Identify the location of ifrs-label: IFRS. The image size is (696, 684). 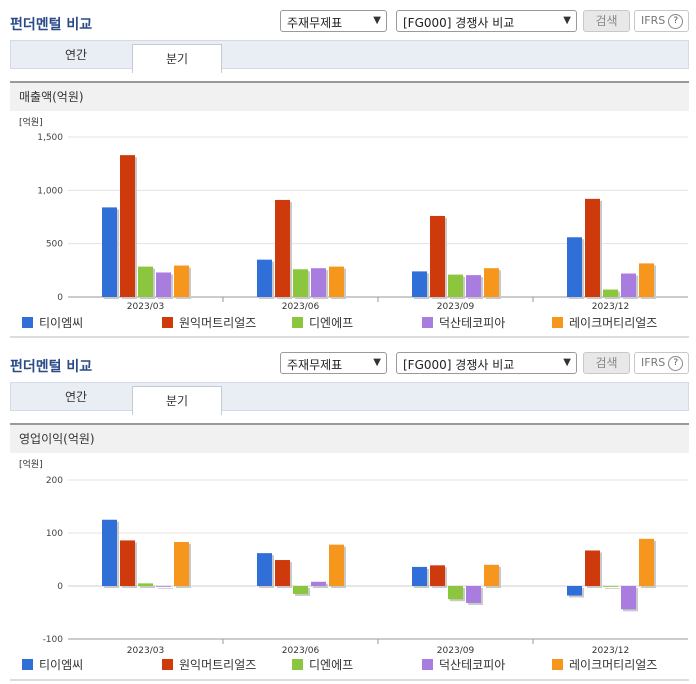
(653, 20).